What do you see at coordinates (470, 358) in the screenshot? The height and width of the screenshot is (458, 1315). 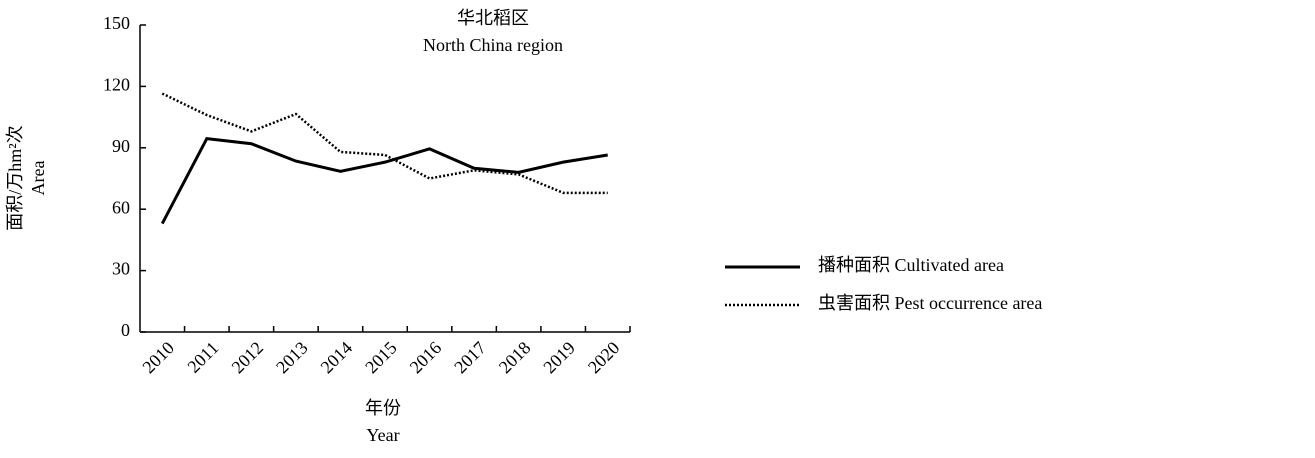 I see `x-tick-label: 2017` at bounding box center [470, 358].